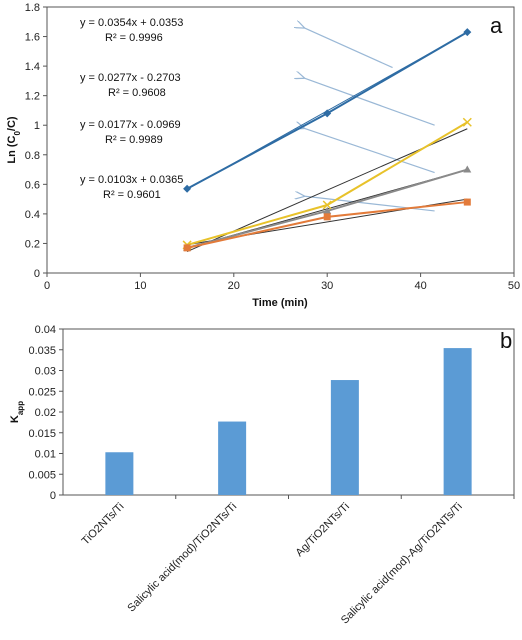 The image size is (522, 640). What do you see at coordinates (131, 23) in the screenshot?
I see `panel-a-equation-label: y = 0.0354x + 0.0353` at bounding box center [131, 23].